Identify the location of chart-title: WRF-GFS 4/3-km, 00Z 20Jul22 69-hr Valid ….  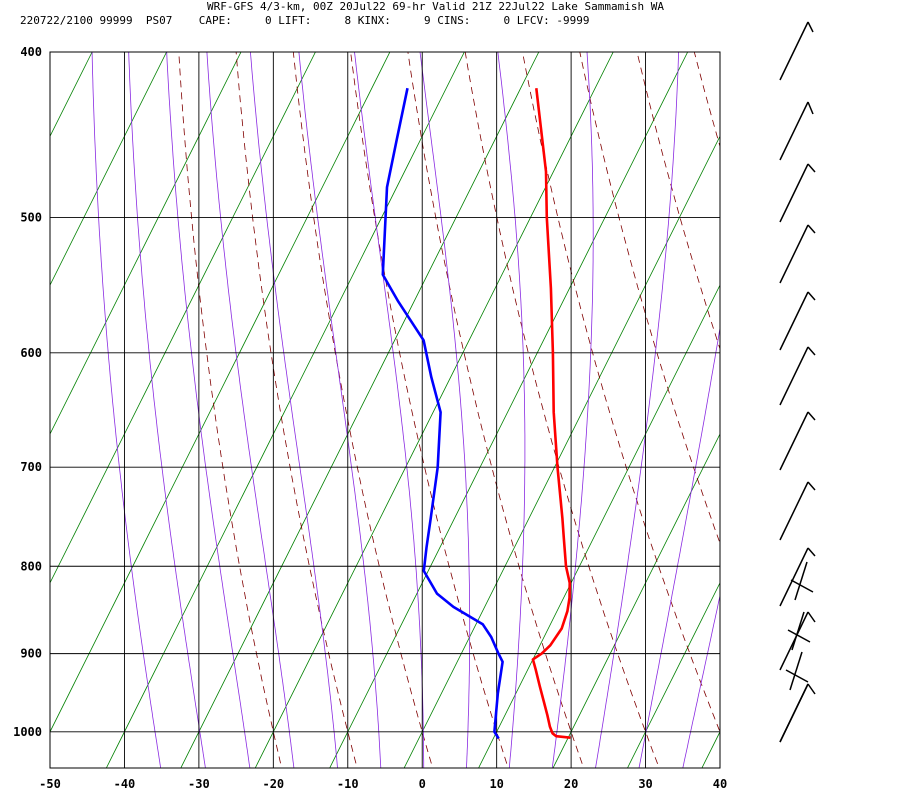
(435, 6).